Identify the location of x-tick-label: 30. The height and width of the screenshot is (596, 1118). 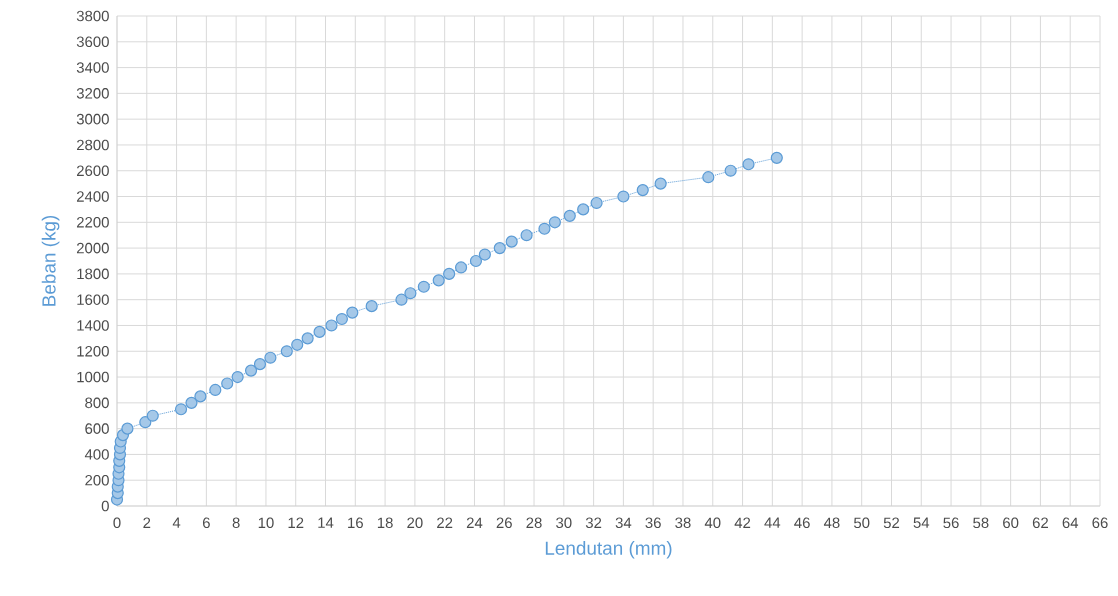
(564, 523).